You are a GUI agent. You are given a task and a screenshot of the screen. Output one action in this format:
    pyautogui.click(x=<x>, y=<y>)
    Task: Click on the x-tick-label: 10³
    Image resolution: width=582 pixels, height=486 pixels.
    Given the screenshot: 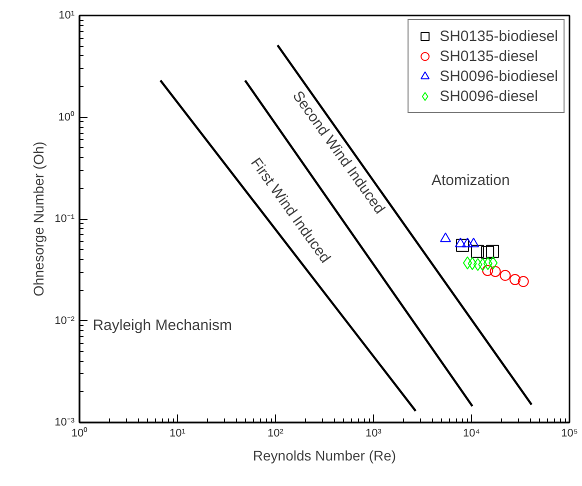 What is the action you would take?
    pyautogui.click(x=374, y=434)
    